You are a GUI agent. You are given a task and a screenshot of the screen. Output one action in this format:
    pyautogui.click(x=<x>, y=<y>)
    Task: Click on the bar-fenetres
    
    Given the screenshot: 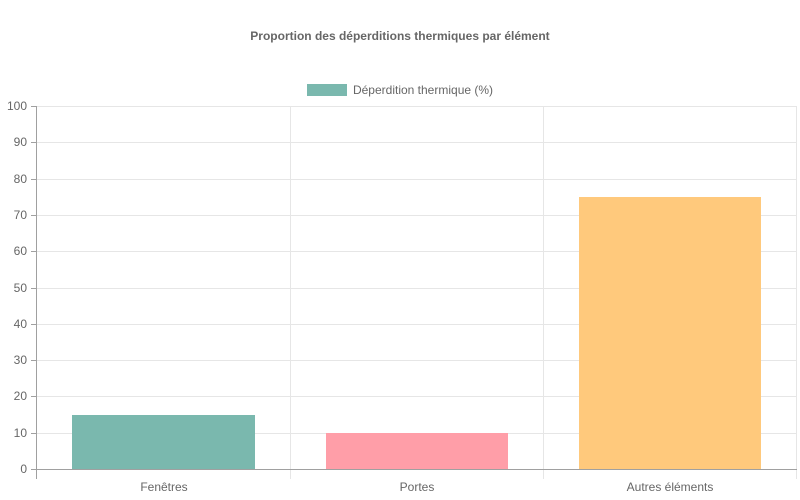 What is the action you would take?
    pyautogui.click(x=163, y=442)
    